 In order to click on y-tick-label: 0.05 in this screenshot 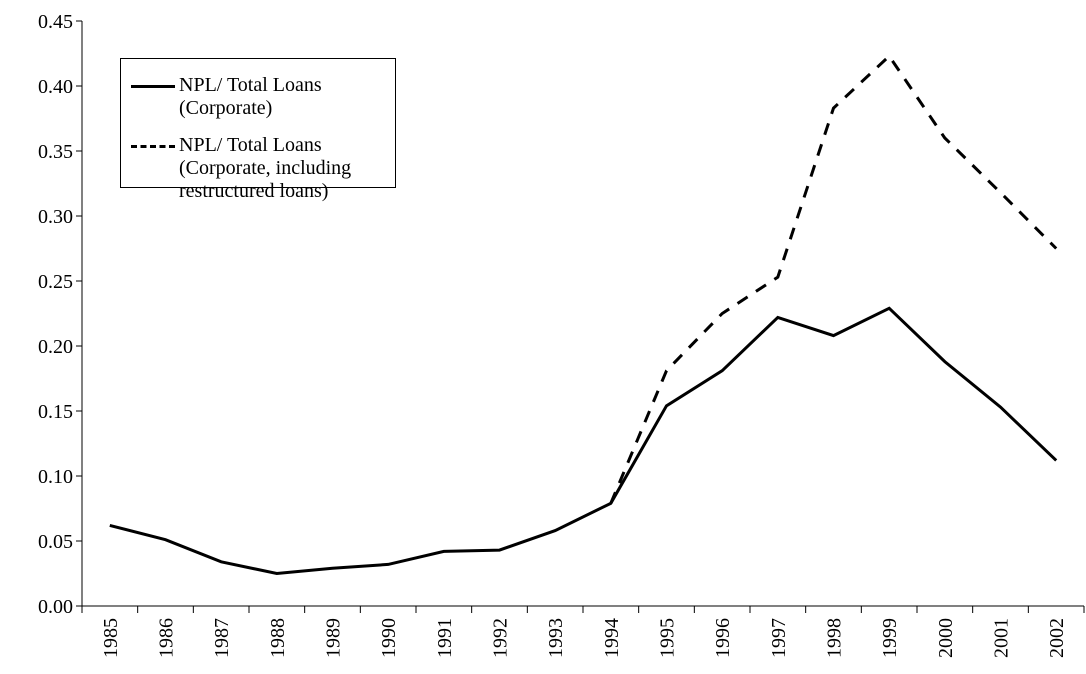, I will do `click(55, 542)`.